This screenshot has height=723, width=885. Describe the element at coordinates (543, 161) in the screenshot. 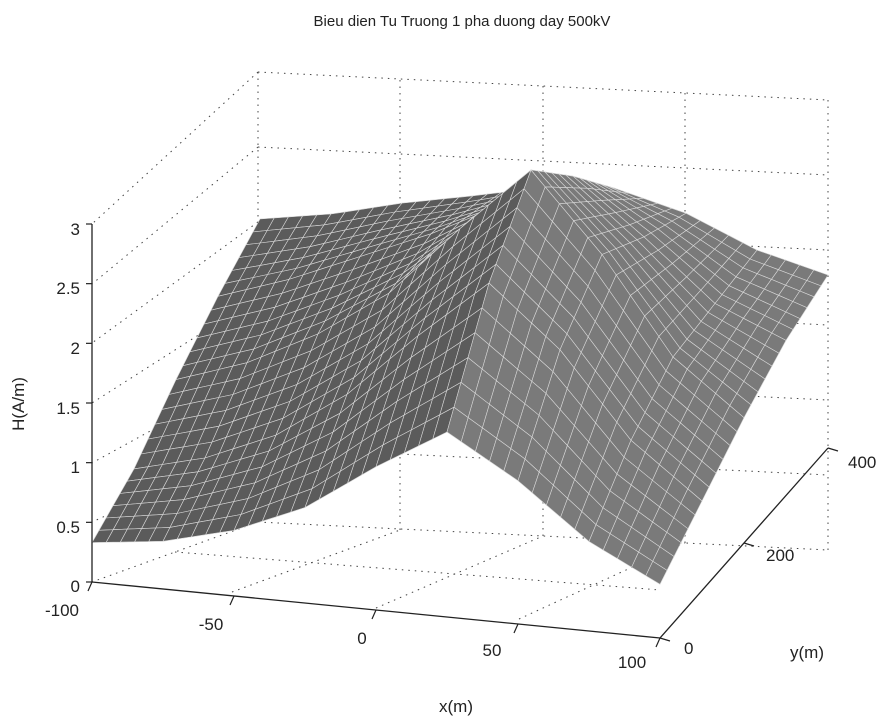

I see `back-grid-h1` at that location.